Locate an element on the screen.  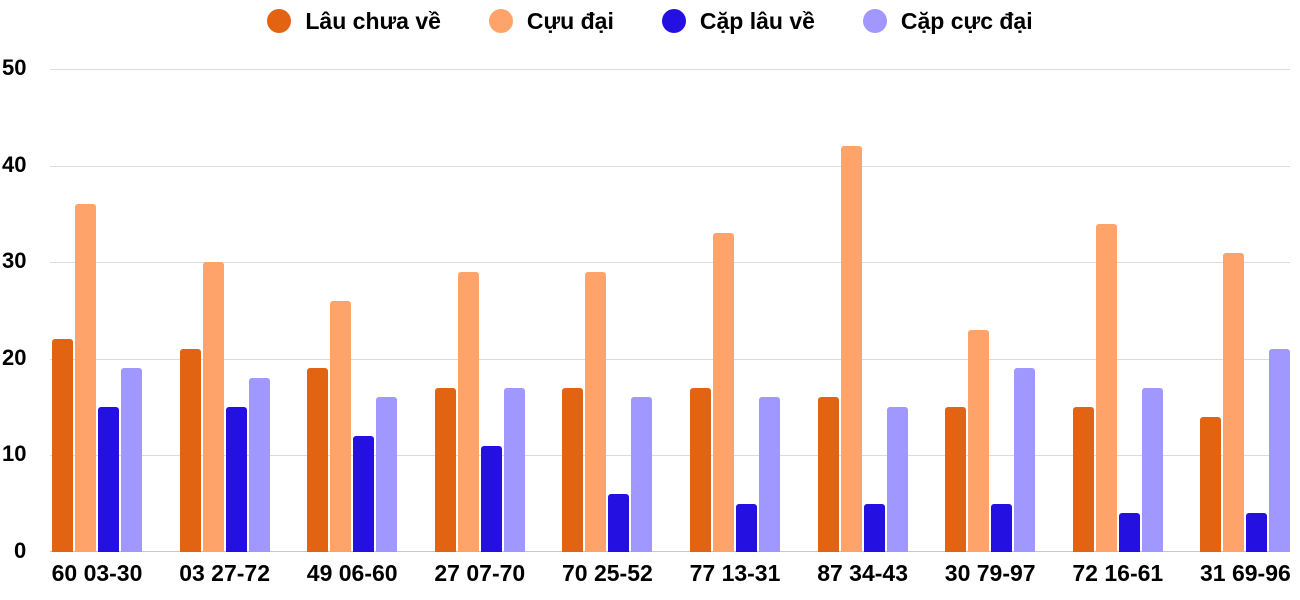
x-tick-label: 77 13-31 is located at coordinates (735, 573).